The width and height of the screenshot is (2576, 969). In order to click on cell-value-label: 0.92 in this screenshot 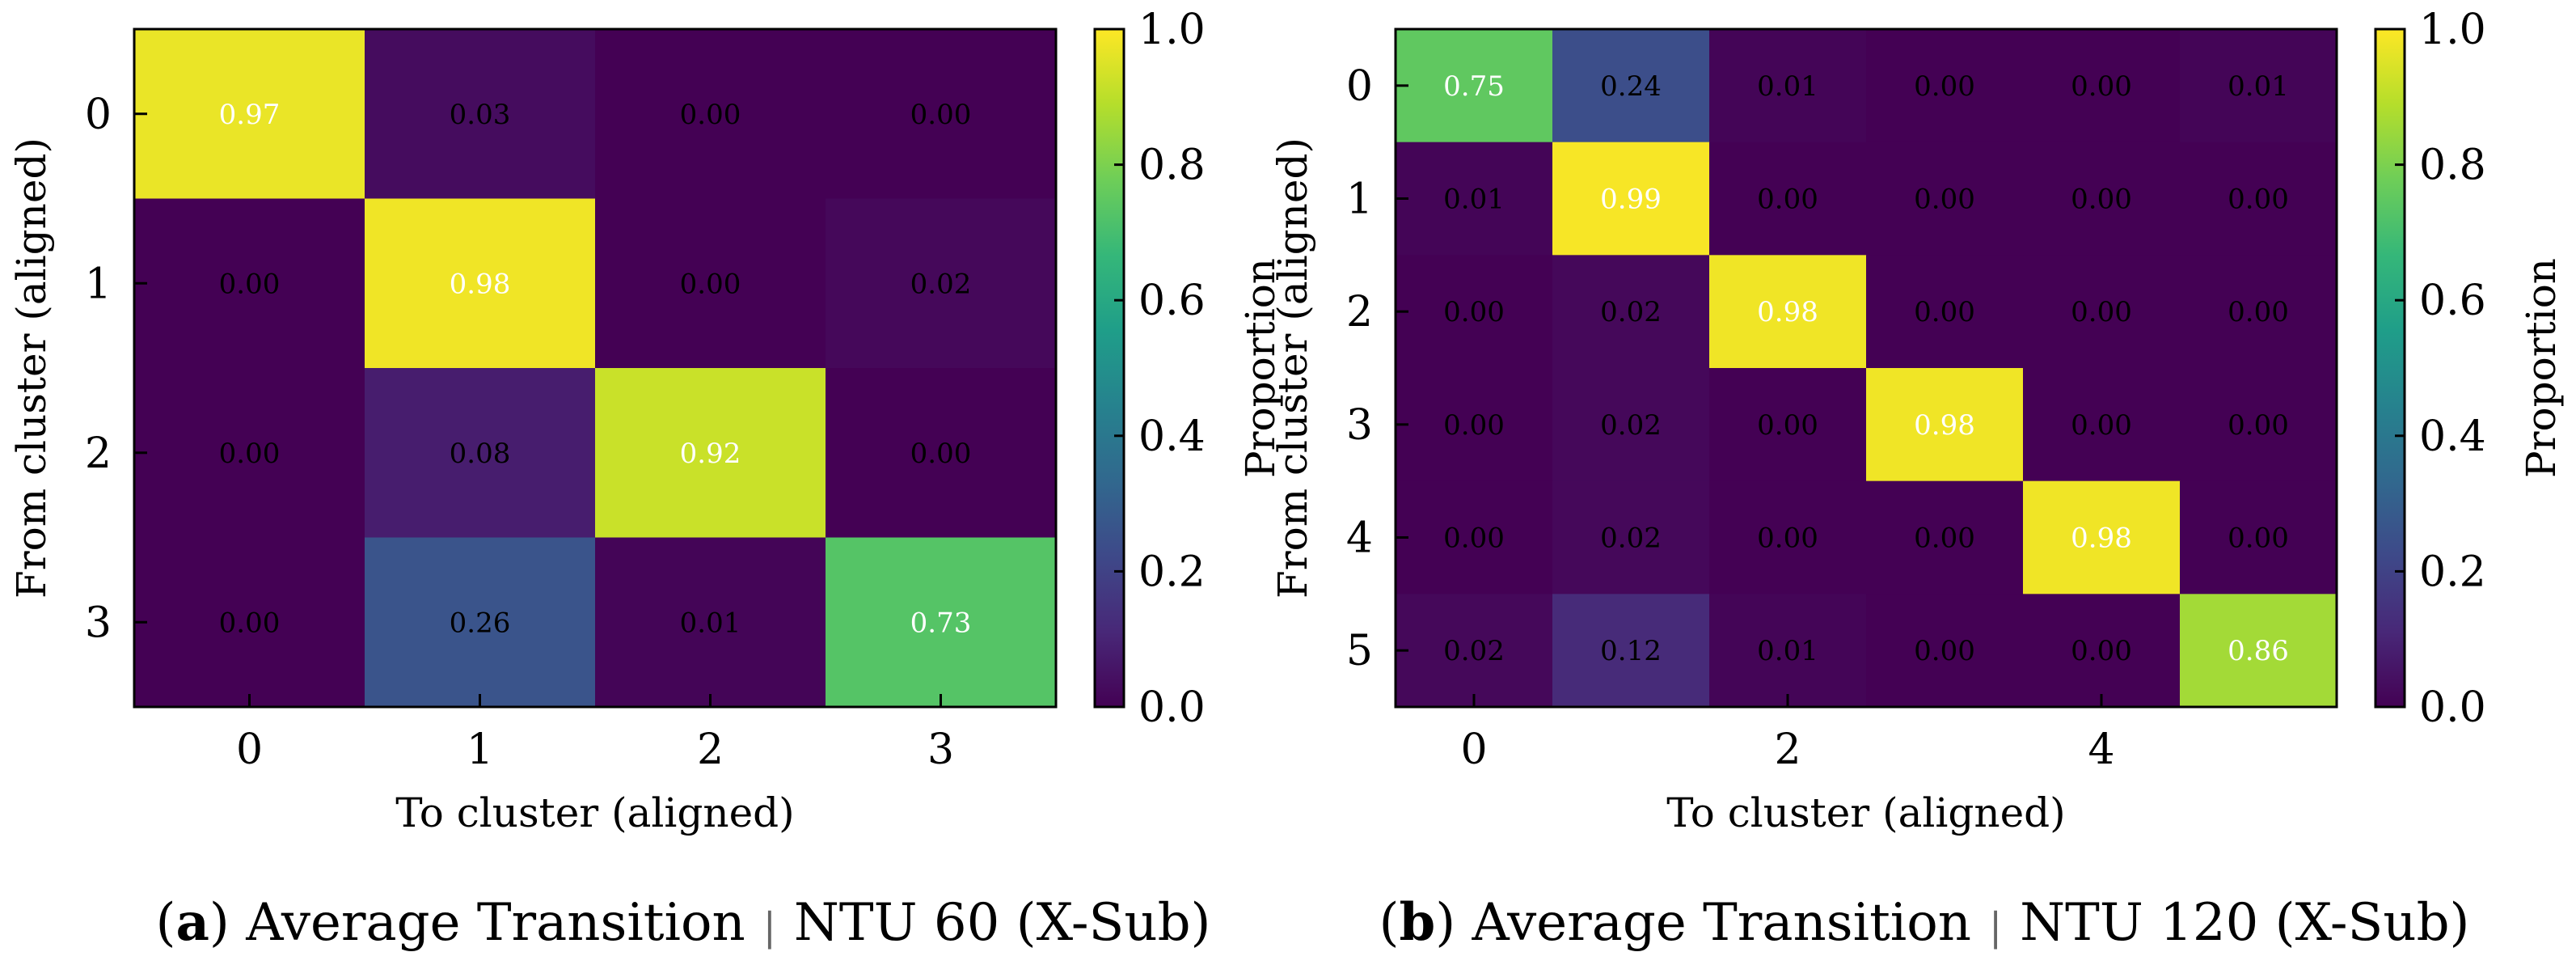, I will do `click(710, 454)`.